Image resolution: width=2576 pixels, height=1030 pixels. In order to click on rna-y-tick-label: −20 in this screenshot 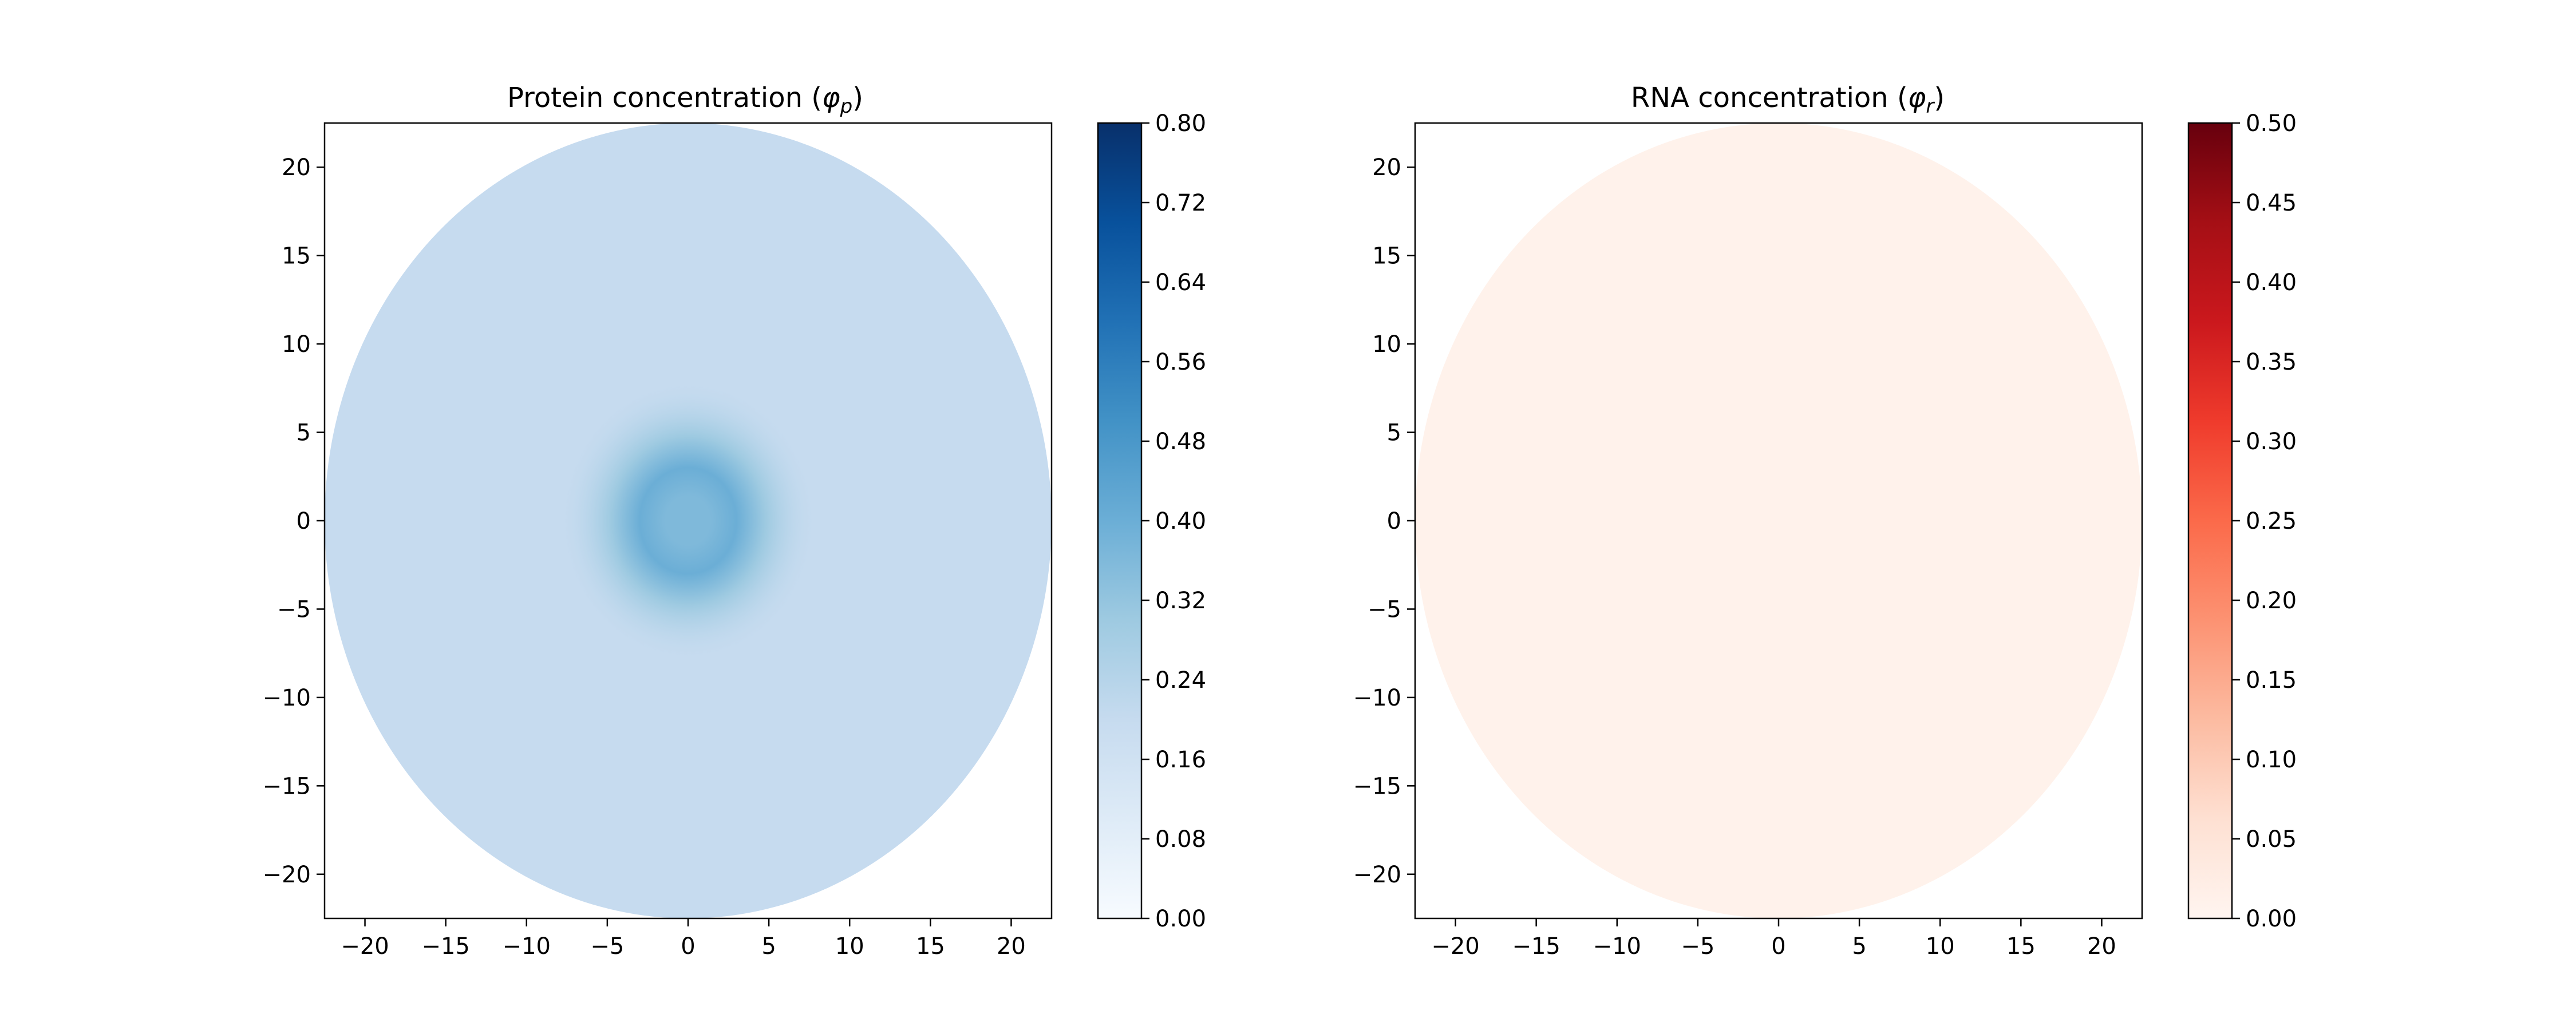, I will do `click(1377, 875)`.